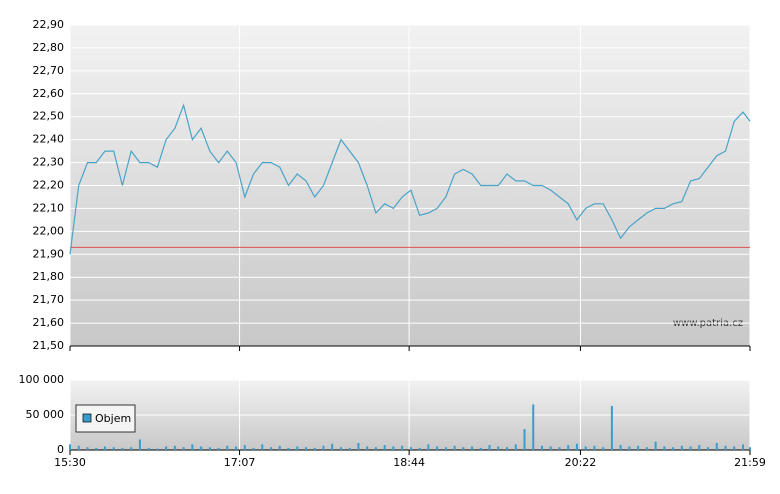  I want to click on y-tick-label: 22,30, so click(49, 162).